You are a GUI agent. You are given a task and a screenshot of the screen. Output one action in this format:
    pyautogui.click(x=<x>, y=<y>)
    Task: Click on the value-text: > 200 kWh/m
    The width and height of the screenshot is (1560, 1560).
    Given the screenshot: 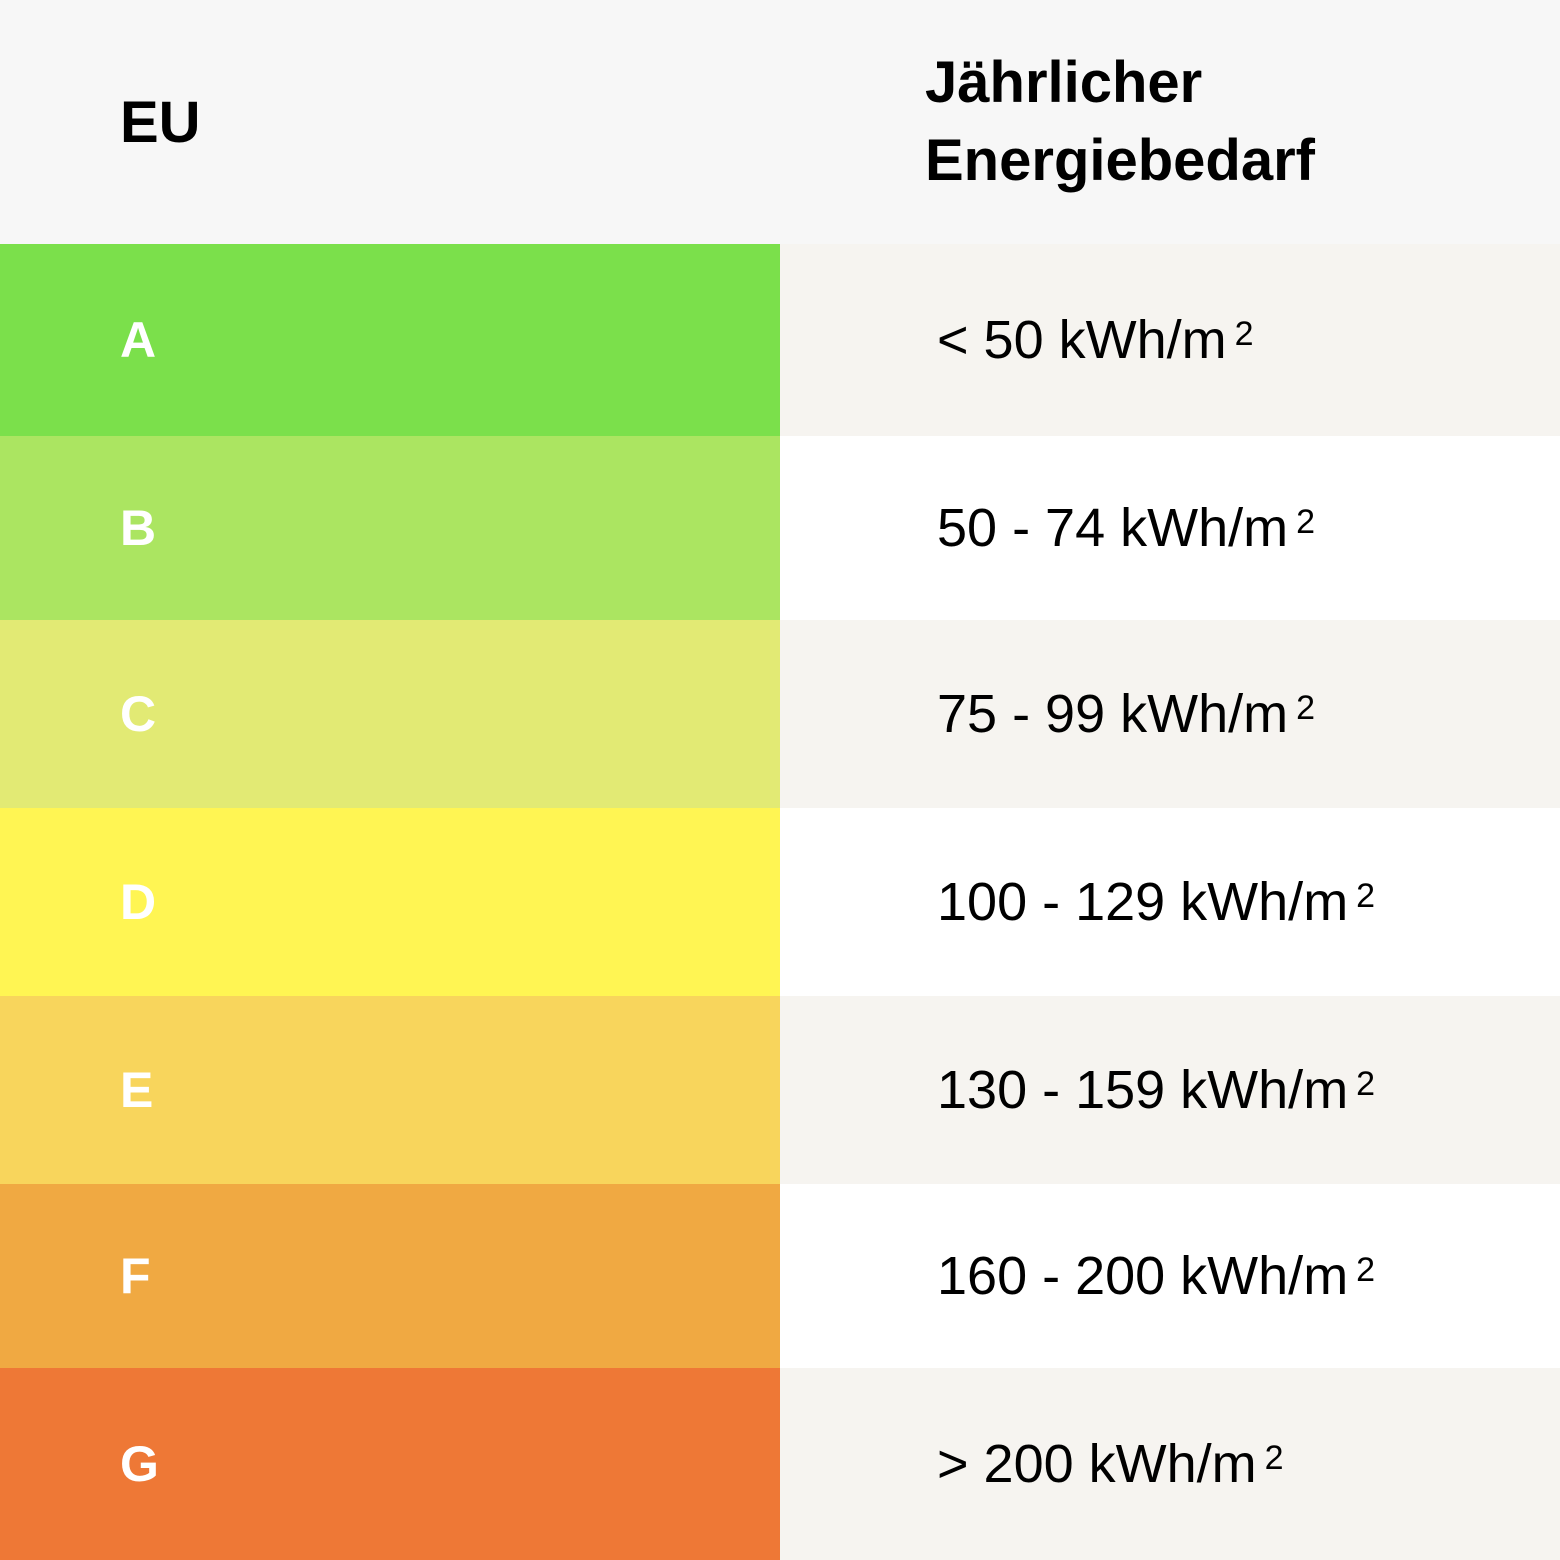 What is the action you would take?
    pyautogui.click(x=1097, y=1464)
    